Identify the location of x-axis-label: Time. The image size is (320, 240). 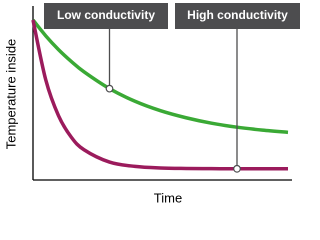
(168, 197).